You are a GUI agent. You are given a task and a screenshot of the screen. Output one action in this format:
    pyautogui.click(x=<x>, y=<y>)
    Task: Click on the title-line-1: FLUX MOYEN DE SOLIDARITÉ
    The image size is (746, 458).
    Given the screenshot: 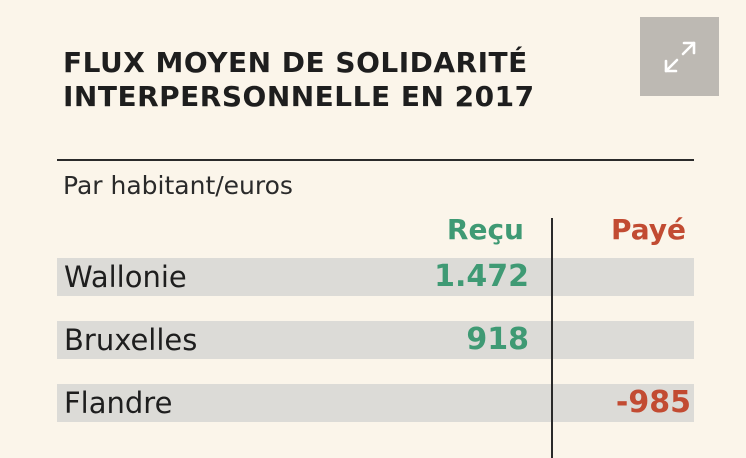 What is the action you would take?
    pyautogui.click(x=295, y=62)
    